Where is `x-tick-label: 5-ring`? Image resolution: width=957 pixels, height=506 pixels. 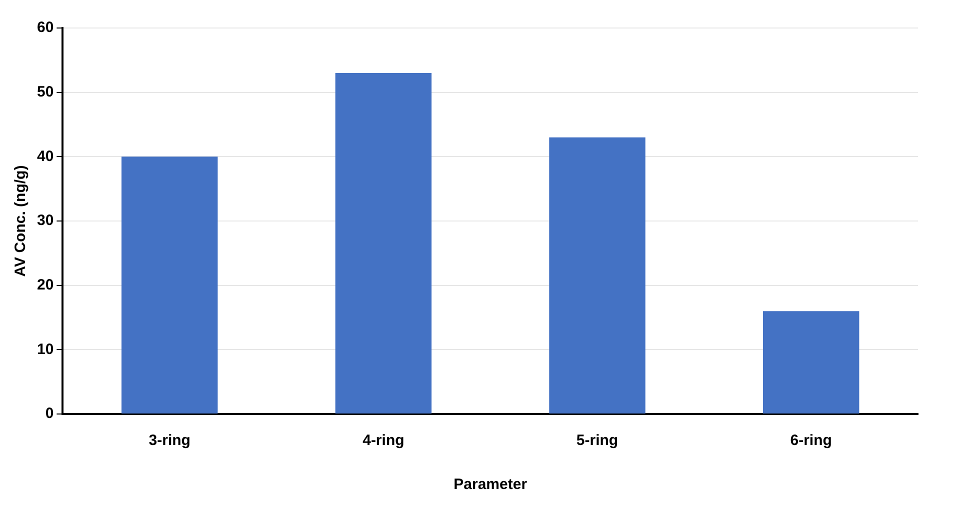
x-tick-label: 5-ring is located at coordinates (597, 441).